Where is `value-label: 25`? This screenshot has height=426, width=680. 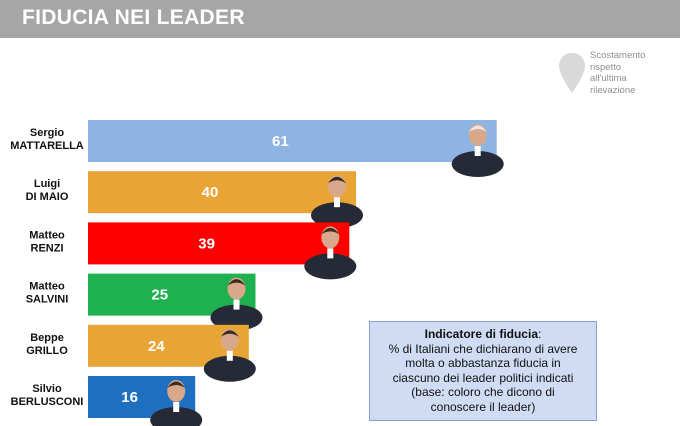
value-label: 25 is located at coordinates (159, 295).